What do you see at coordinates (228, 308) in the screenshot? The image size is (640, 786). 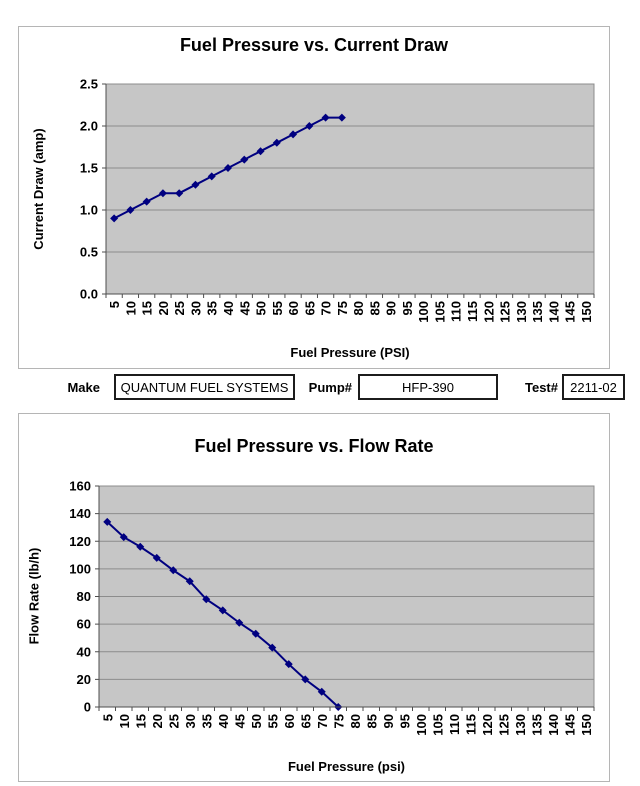 I see `x-tick-label: 40` at bounding box center [228, 308].